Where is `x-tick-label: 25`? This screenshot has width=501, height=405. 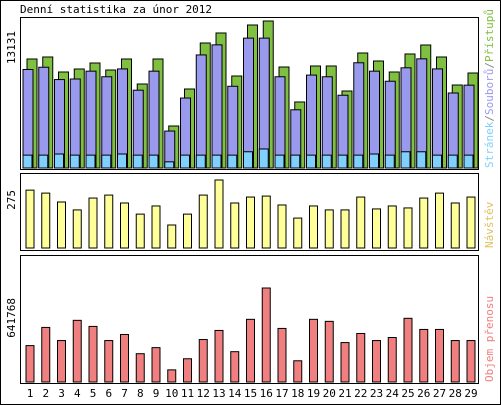 x-tick-label: 25 is located at coordinates (407, 393).